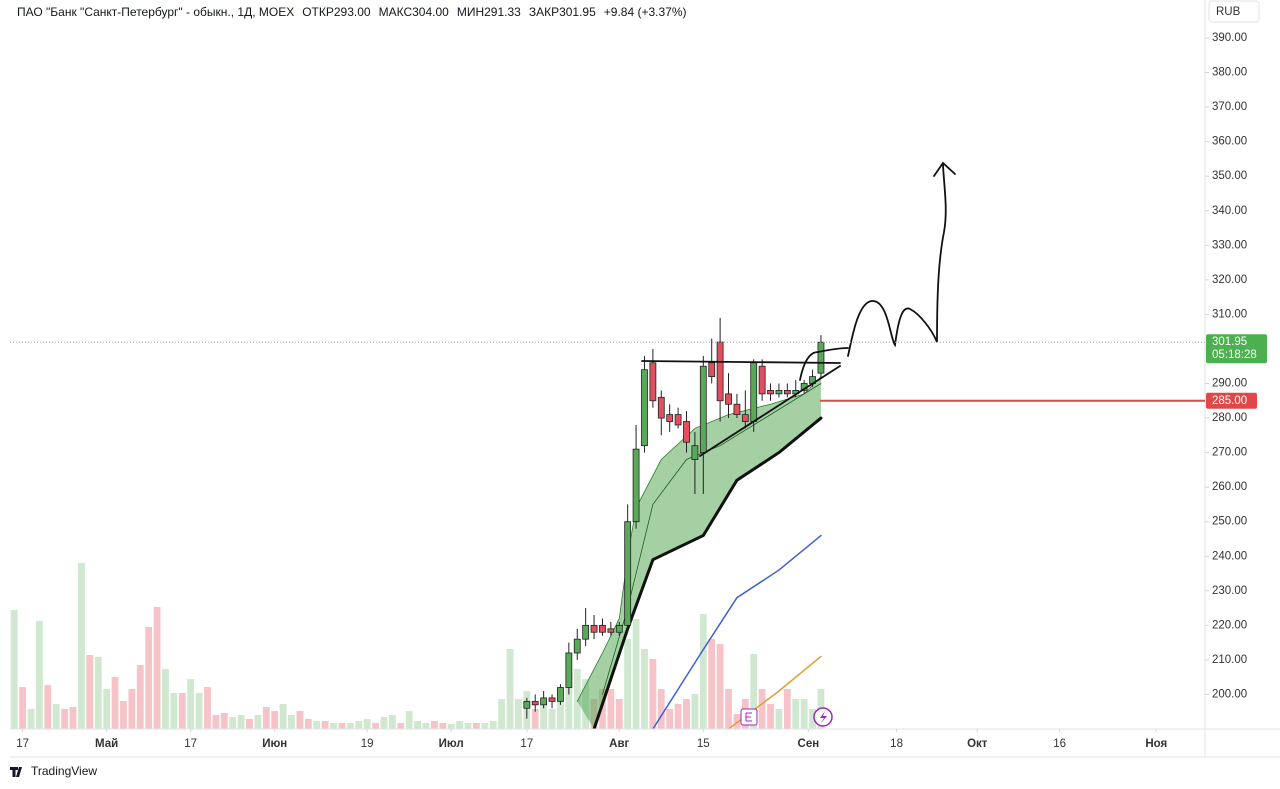 The image size is (1280, 789). I want to click on x-tick-label: Июл, so click(451, 744).